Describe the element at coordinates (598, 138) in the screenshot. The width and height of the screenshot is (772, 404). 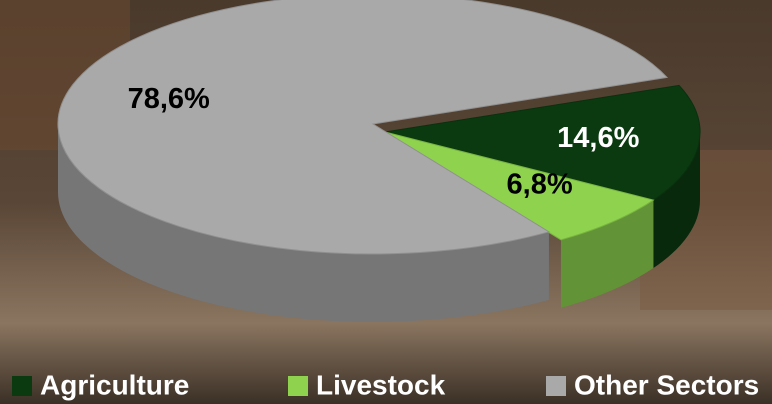
I see `data-label: 14,6%` at that location.